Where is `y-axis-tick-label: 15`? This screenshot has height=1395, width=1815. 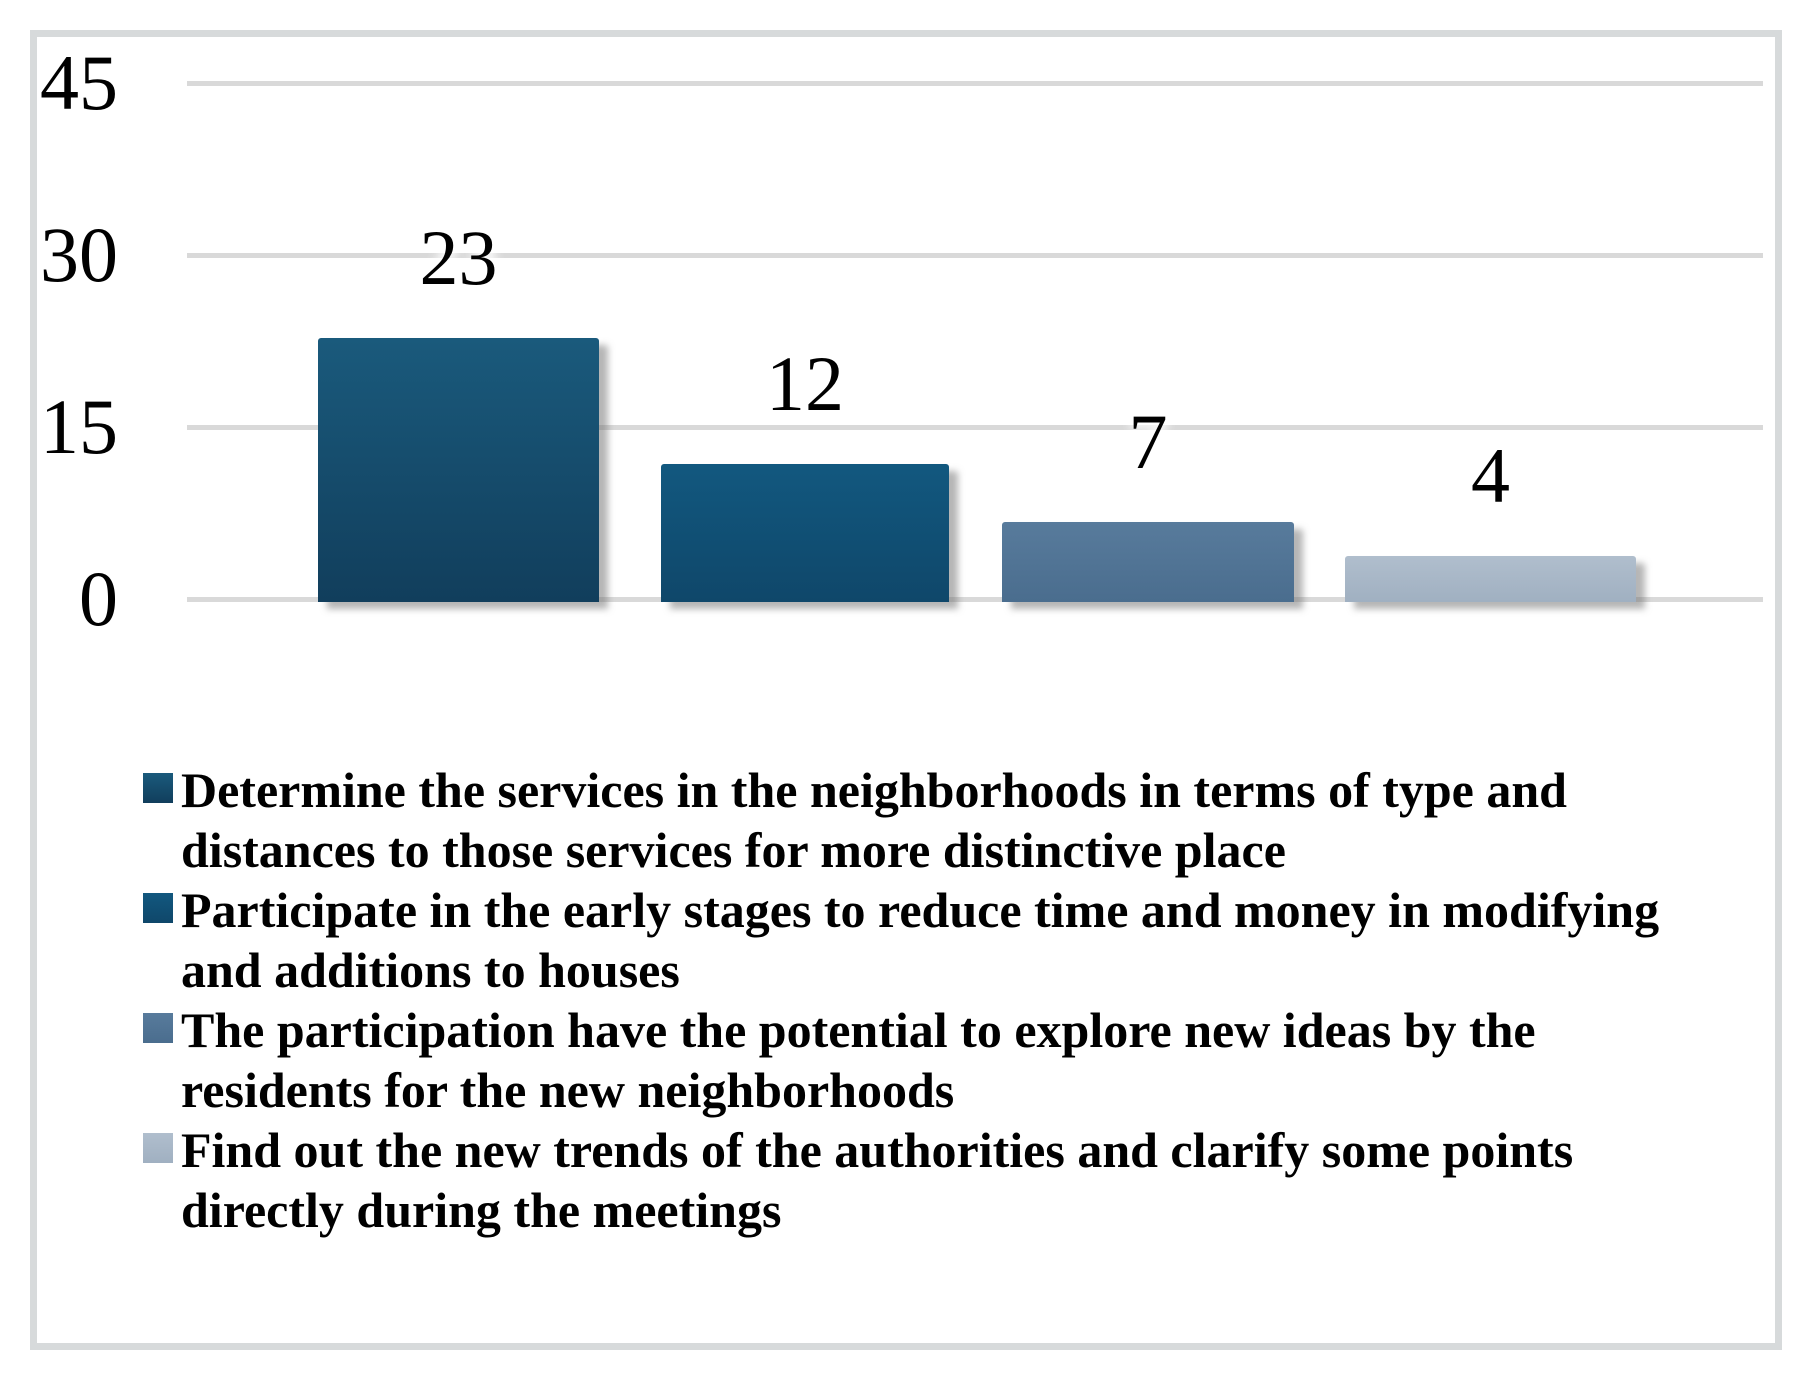
y-axis-tick-label: 15 is located at coordinates (79, 426).